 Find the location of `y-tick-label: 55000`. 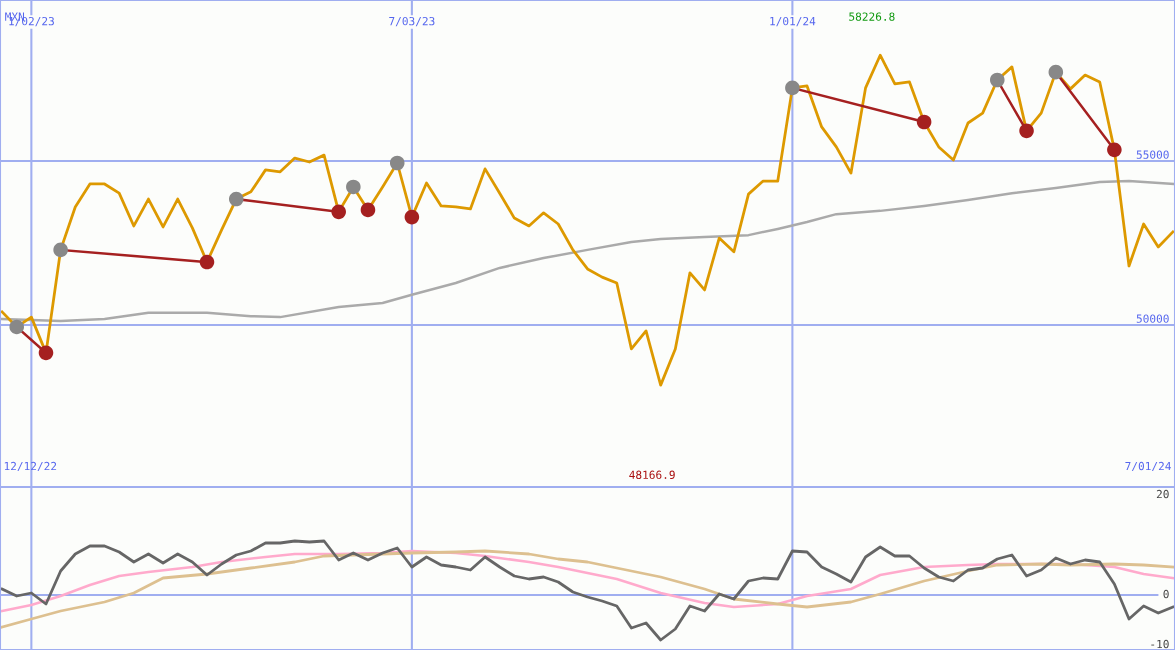

y-tick-label: 55000 is located at coordinates (1152, 154).